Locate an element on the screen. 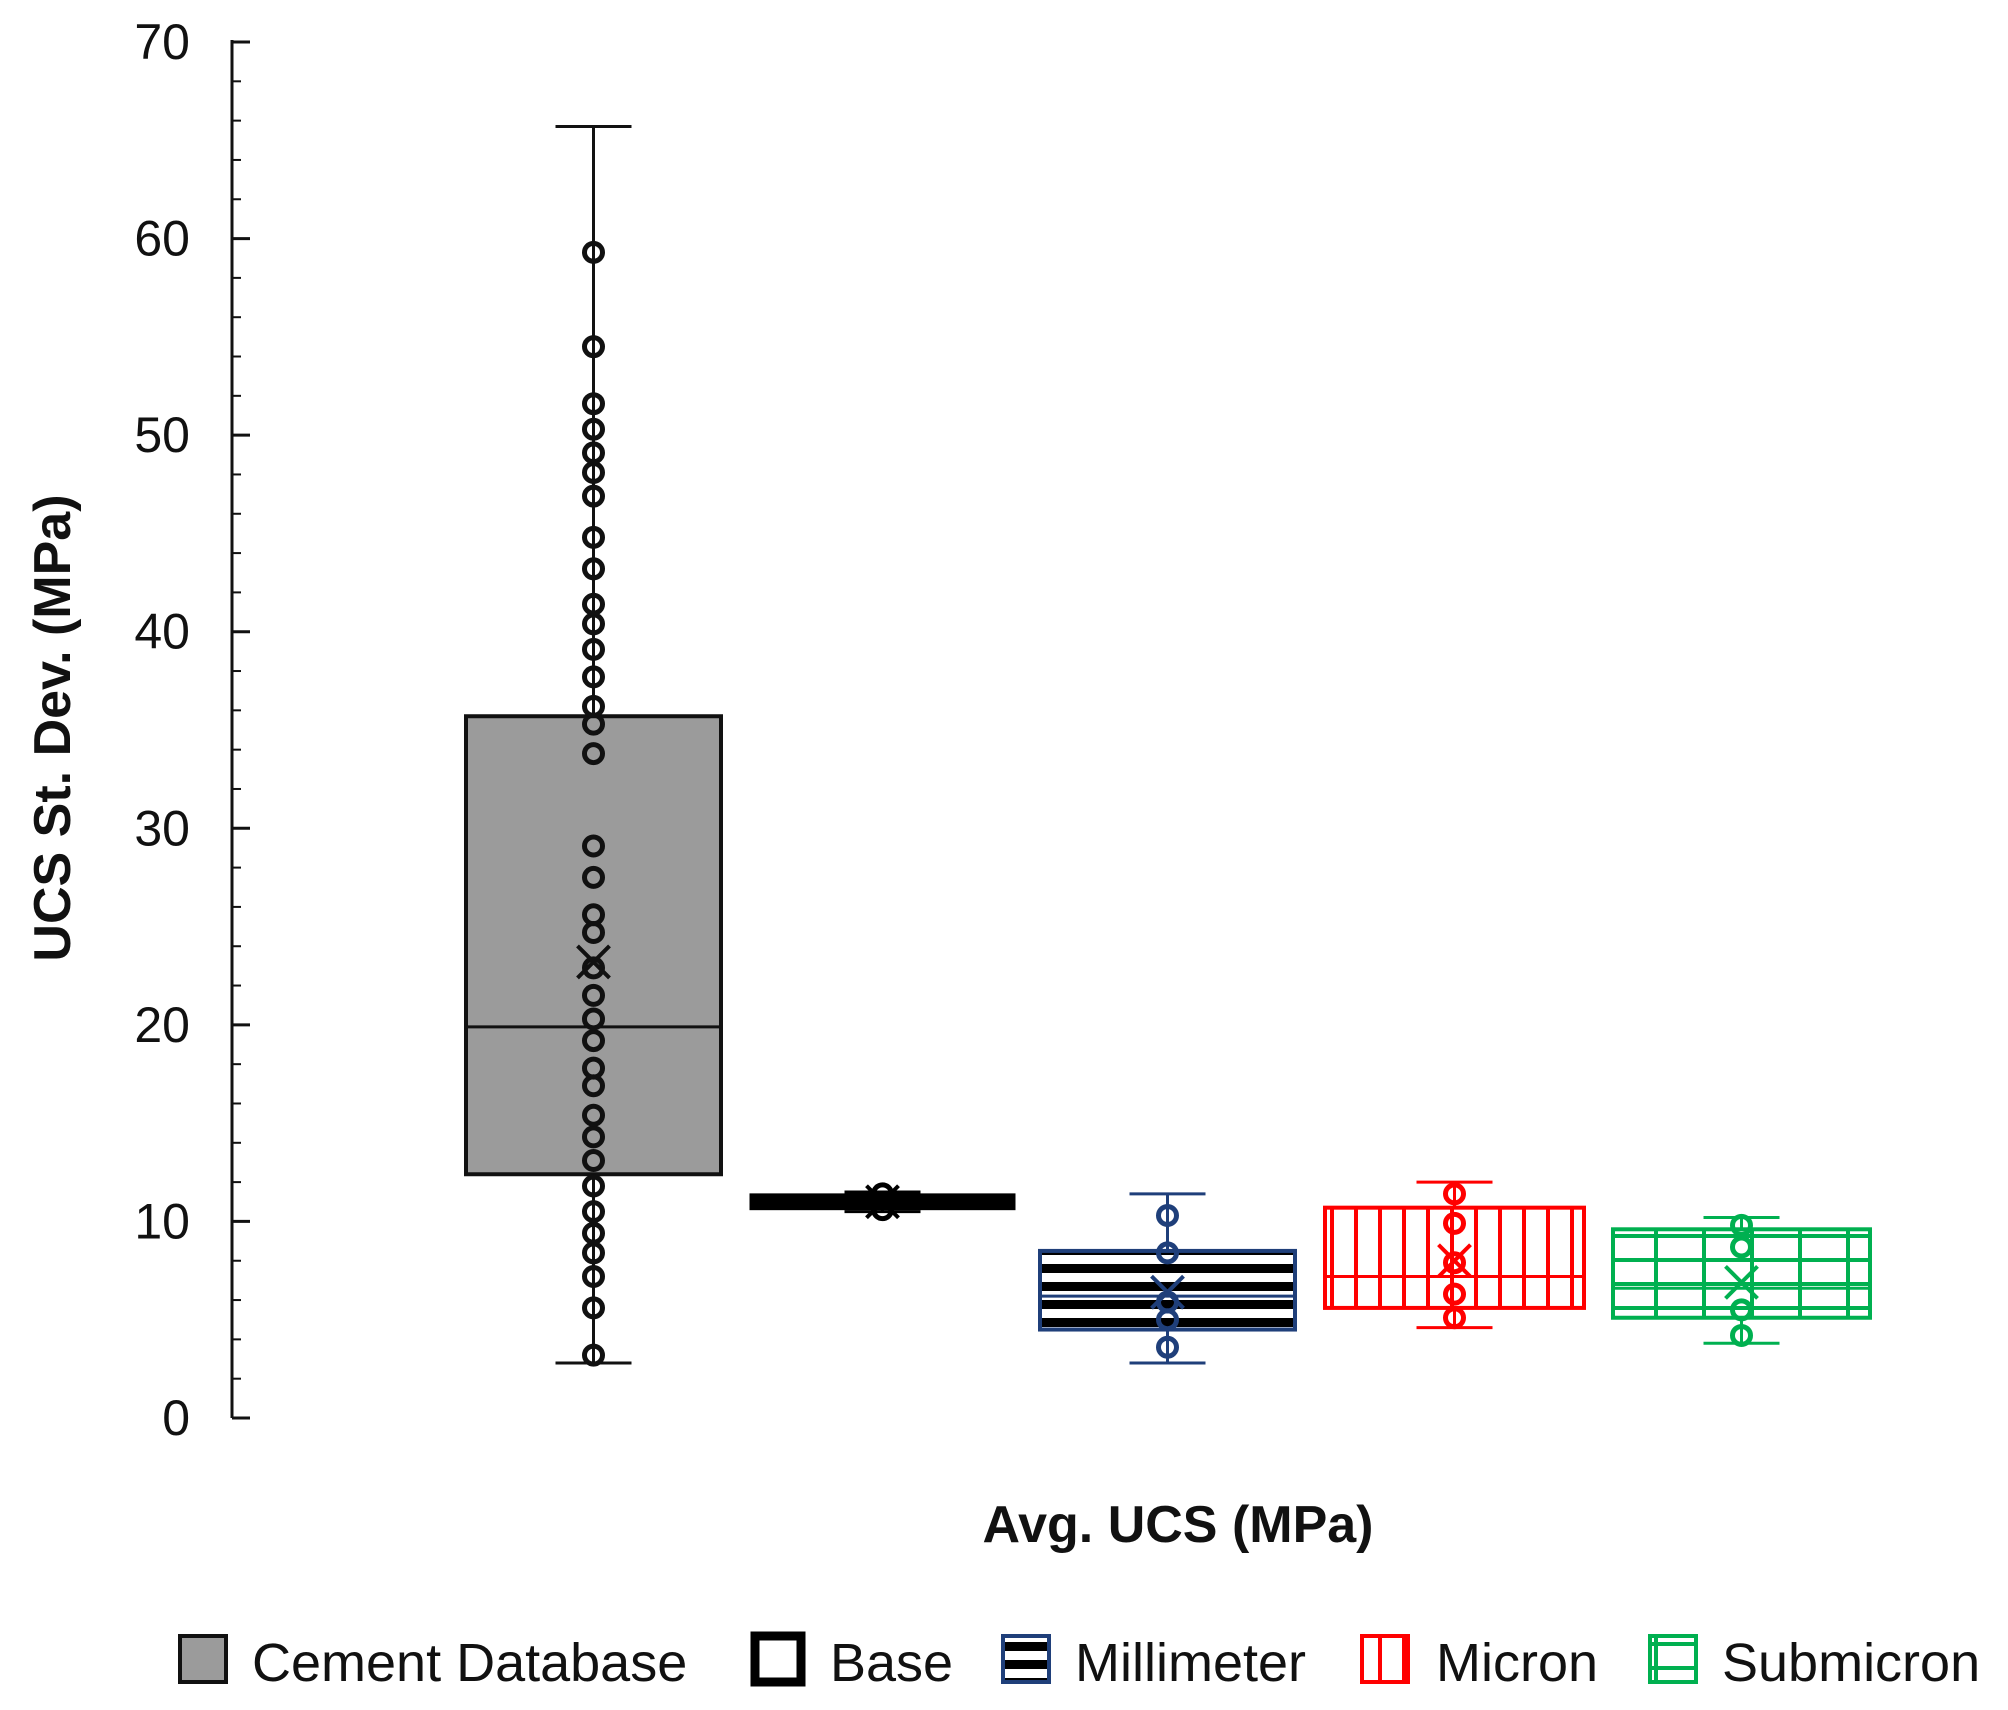  legend-item-submicron: Submicron is located at coordinates (1814, 1663).